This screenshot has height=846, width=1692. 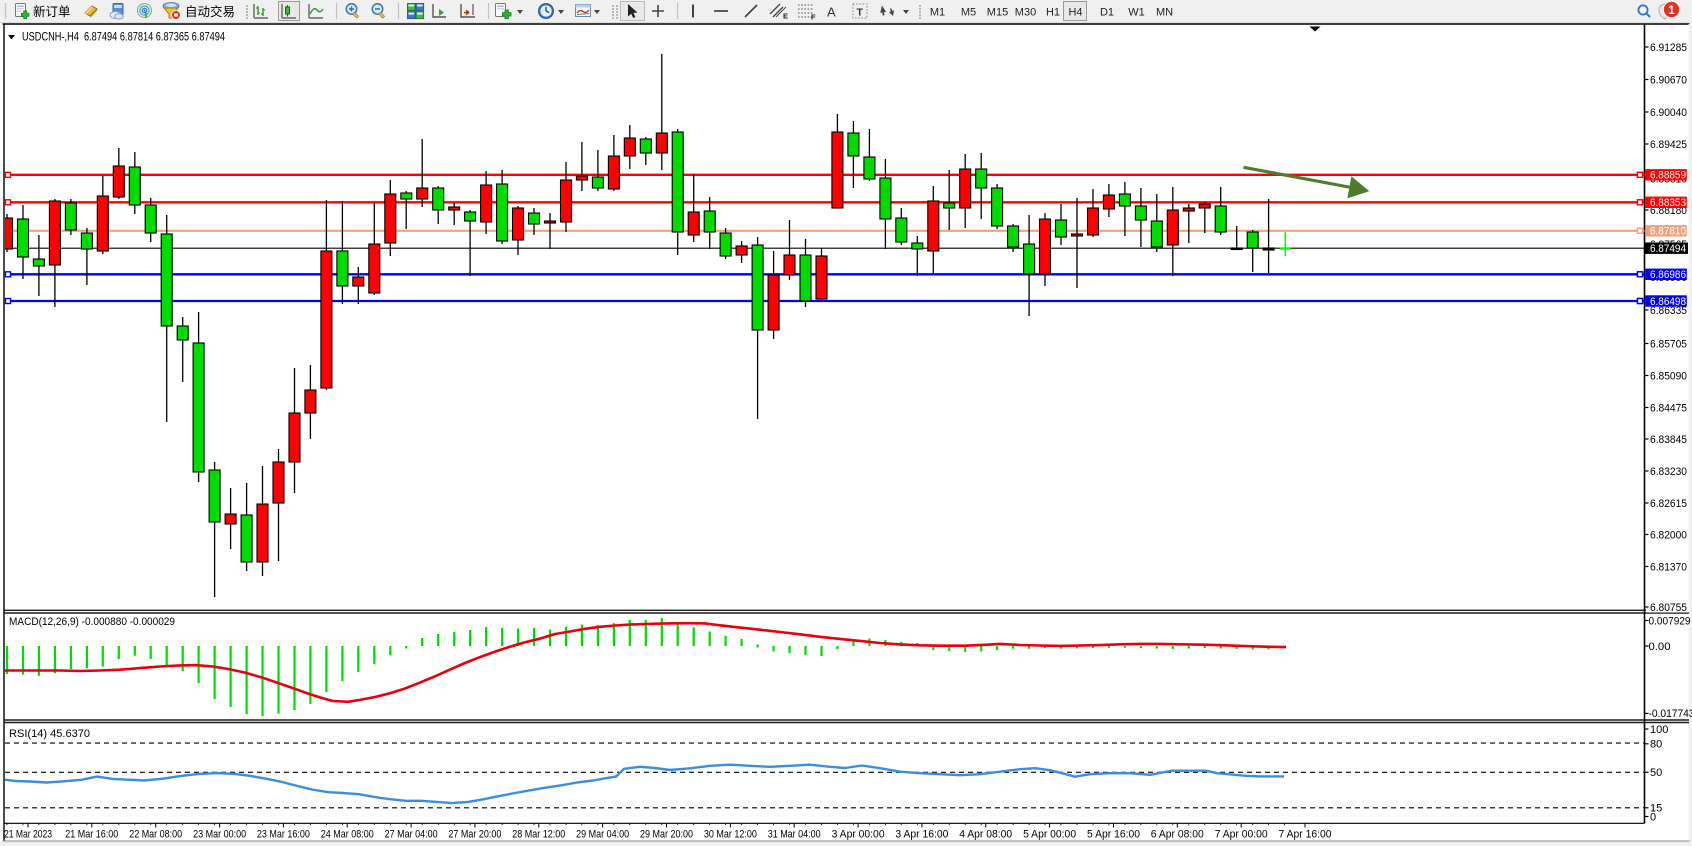 I want to click on svg-text: 自动交易, so click(x=210, y=11).